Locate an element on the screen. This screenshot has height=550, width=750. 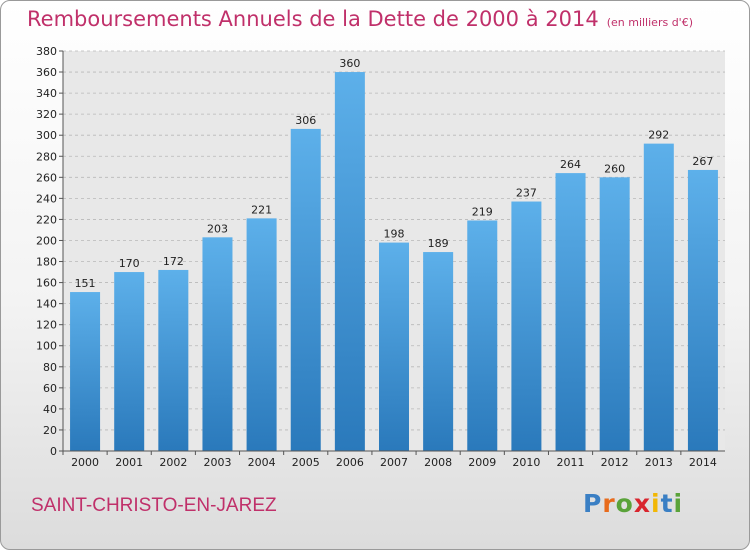
value-label-2007: 198 is located at coordinates (394, 234).